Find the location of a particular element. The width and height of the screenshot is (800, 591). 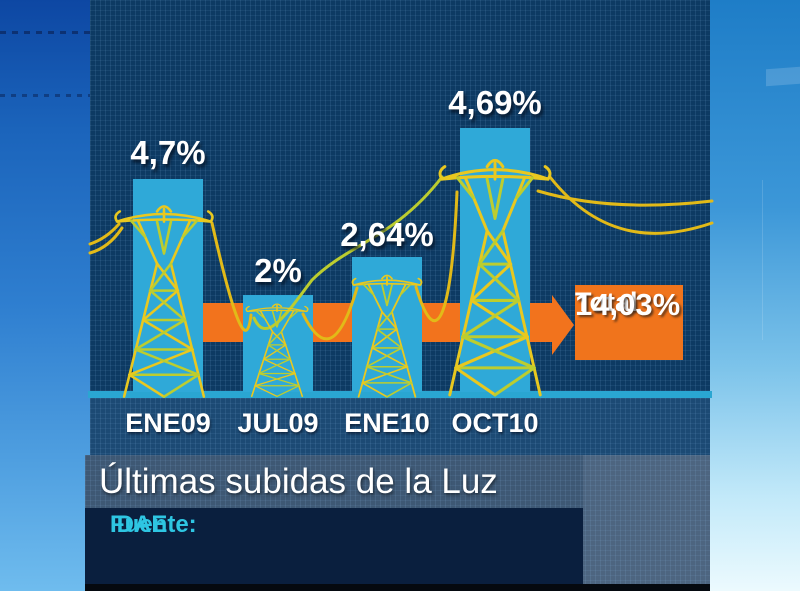

source-band is located at coordinates (334, 546).